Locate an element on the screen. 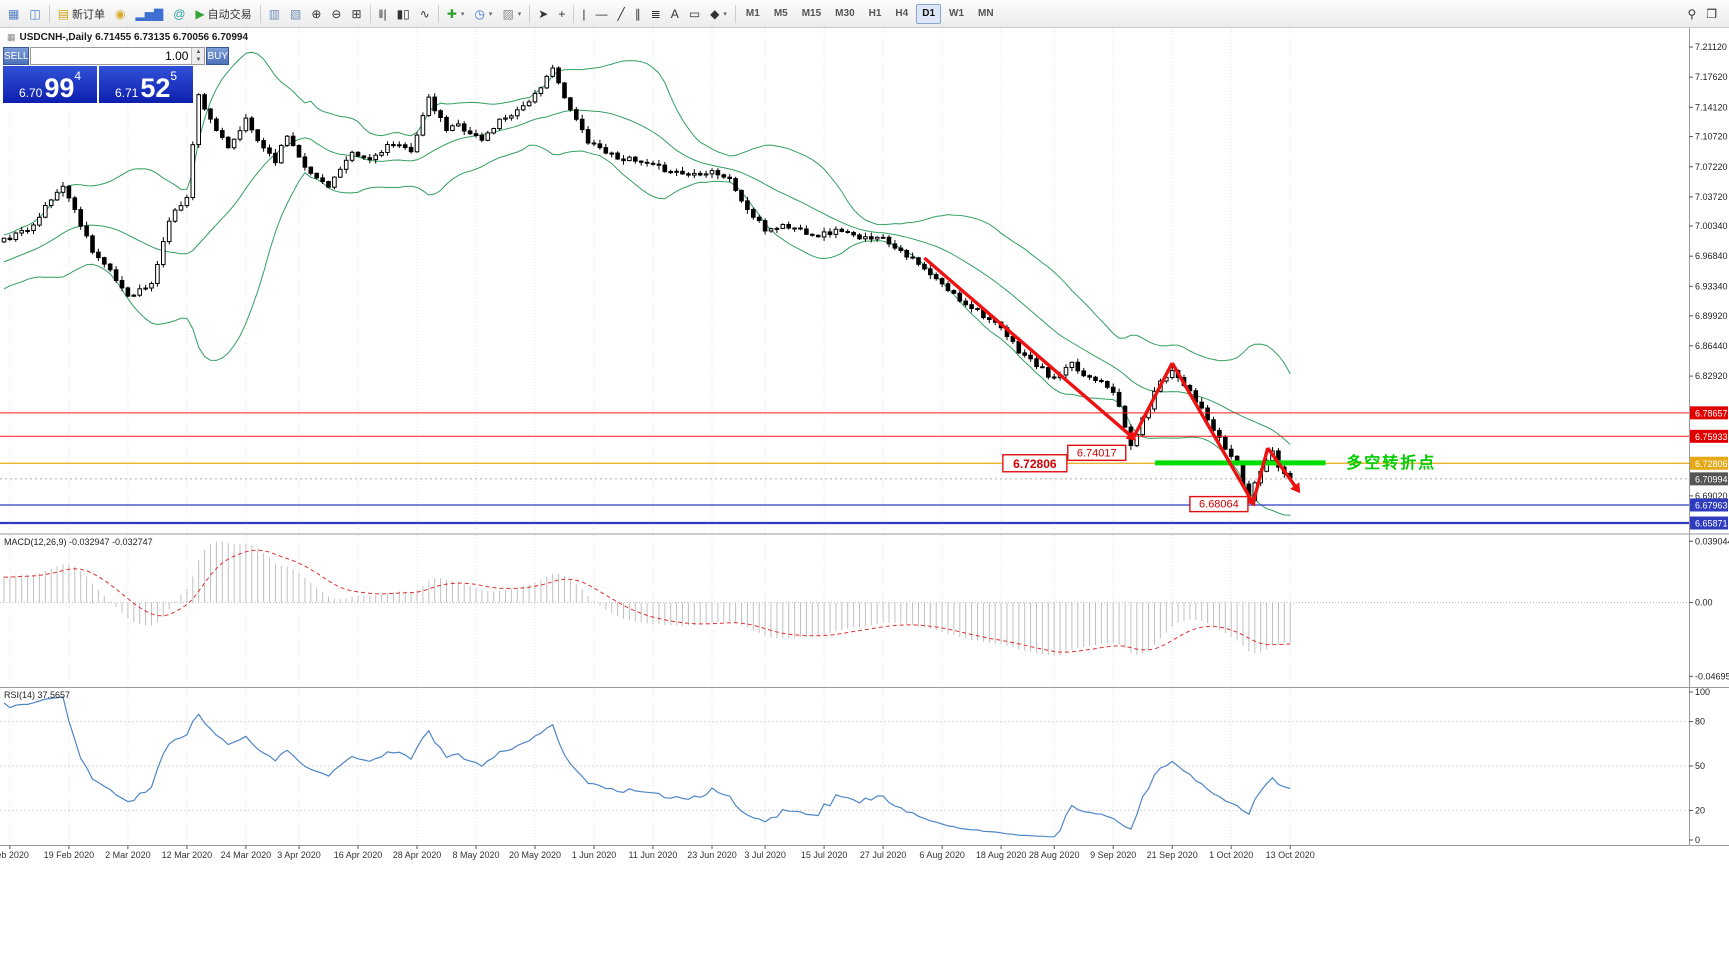  label-tool-button: ▭ is located at coordinates (694, 14).